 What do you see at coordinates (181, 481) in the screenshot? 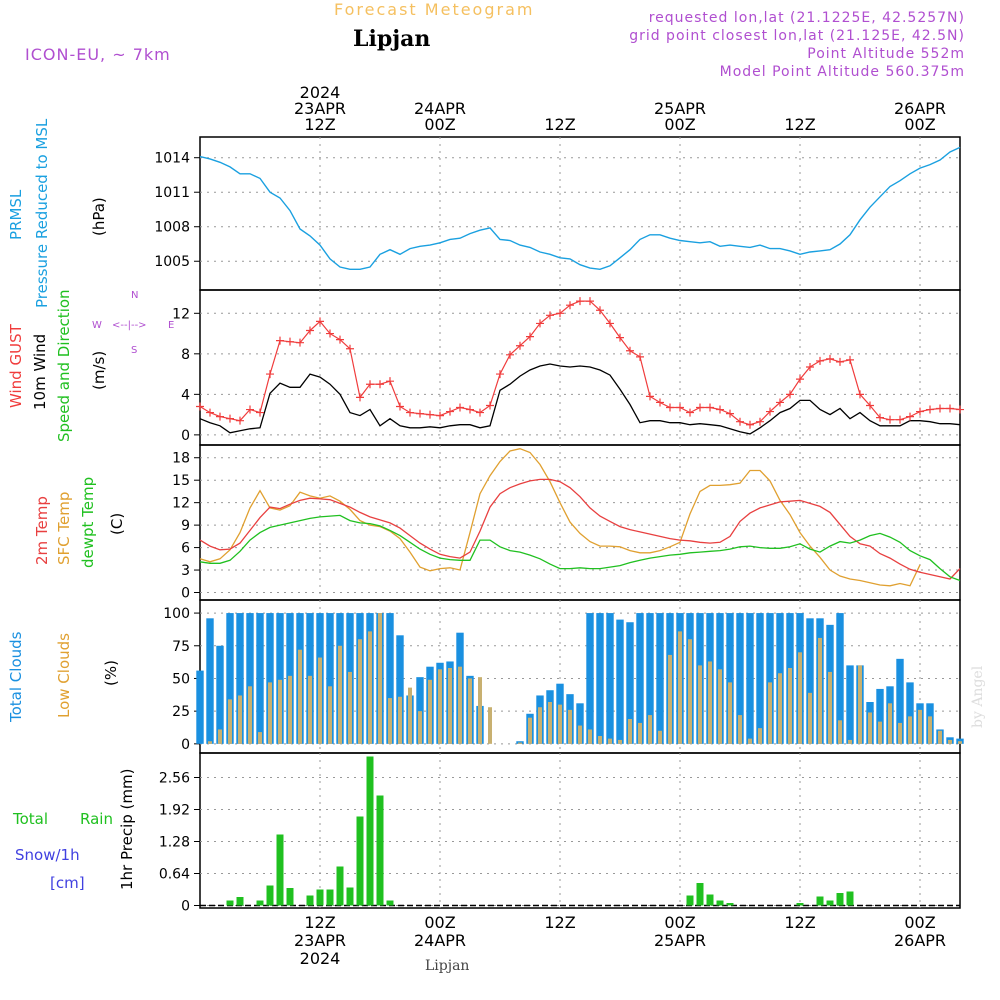
I see `y-tick-label: 15` at bounding box center [181, 481].